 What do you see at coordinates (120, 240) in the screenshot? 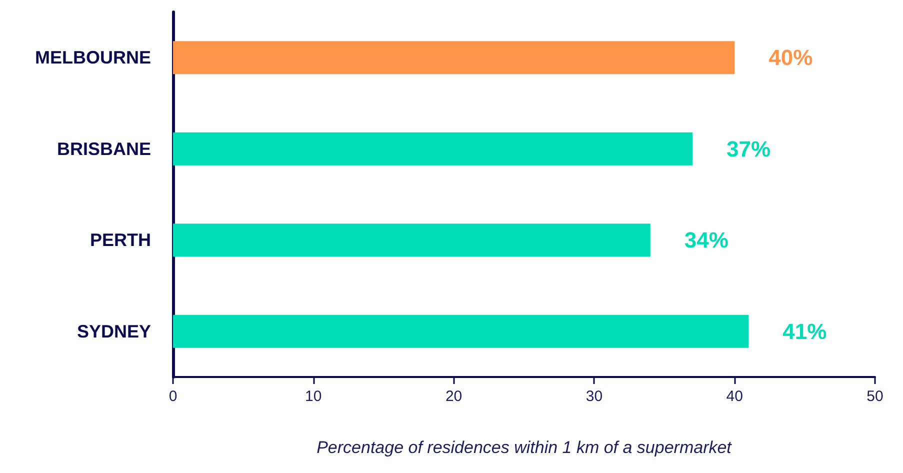
I see `y-tick-label: PERTH` at bounding box center [120, 240].